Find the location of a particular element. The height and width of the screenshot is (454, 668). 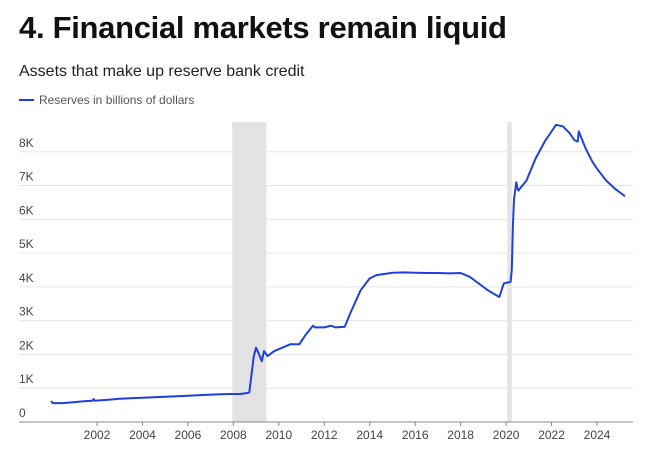

x-tick-label: 2024 is located at coordinates (597, 435).